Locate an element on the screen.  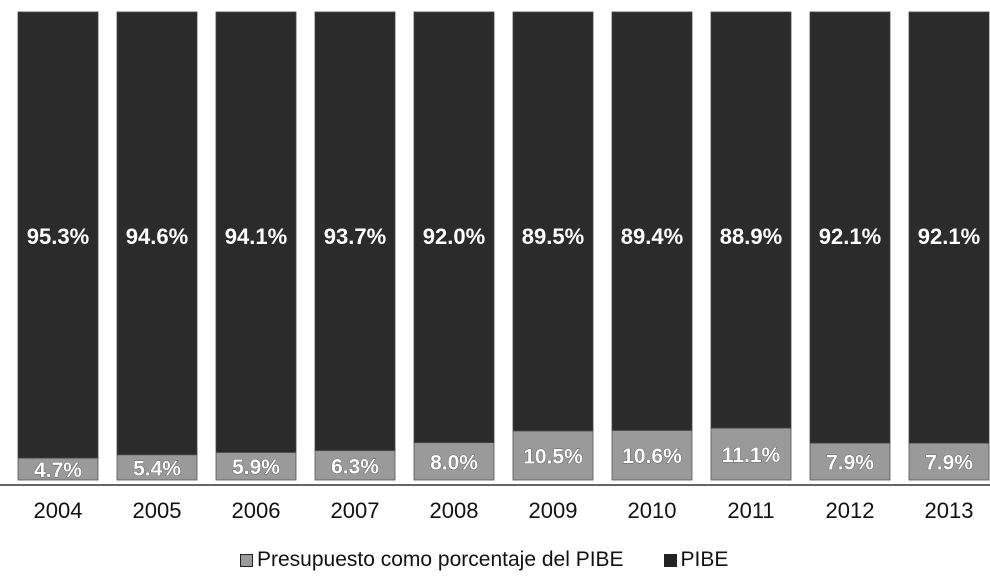
x-tick-label-2013: 2013 is located at coordinates (949, 510).